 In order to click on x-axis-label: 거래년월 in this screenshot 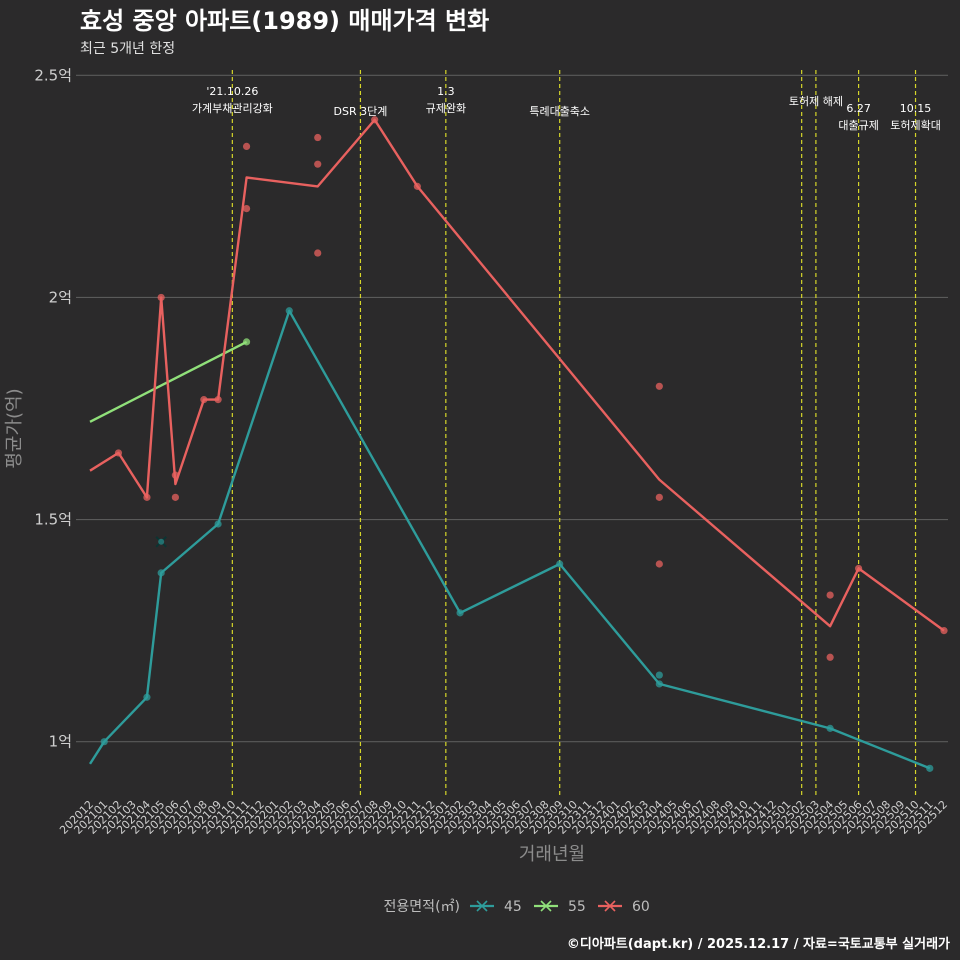, I will do `click(552, 854)`.